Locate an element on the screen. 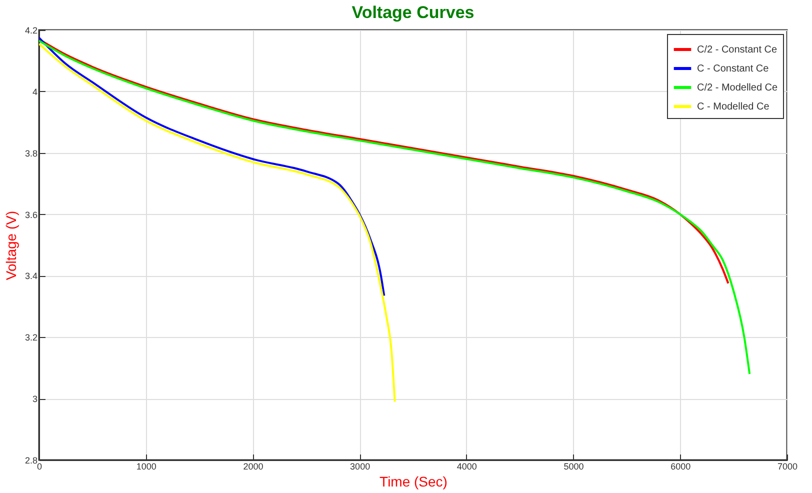  x-tick-label: 1000 is located at coordinates (146, 467).